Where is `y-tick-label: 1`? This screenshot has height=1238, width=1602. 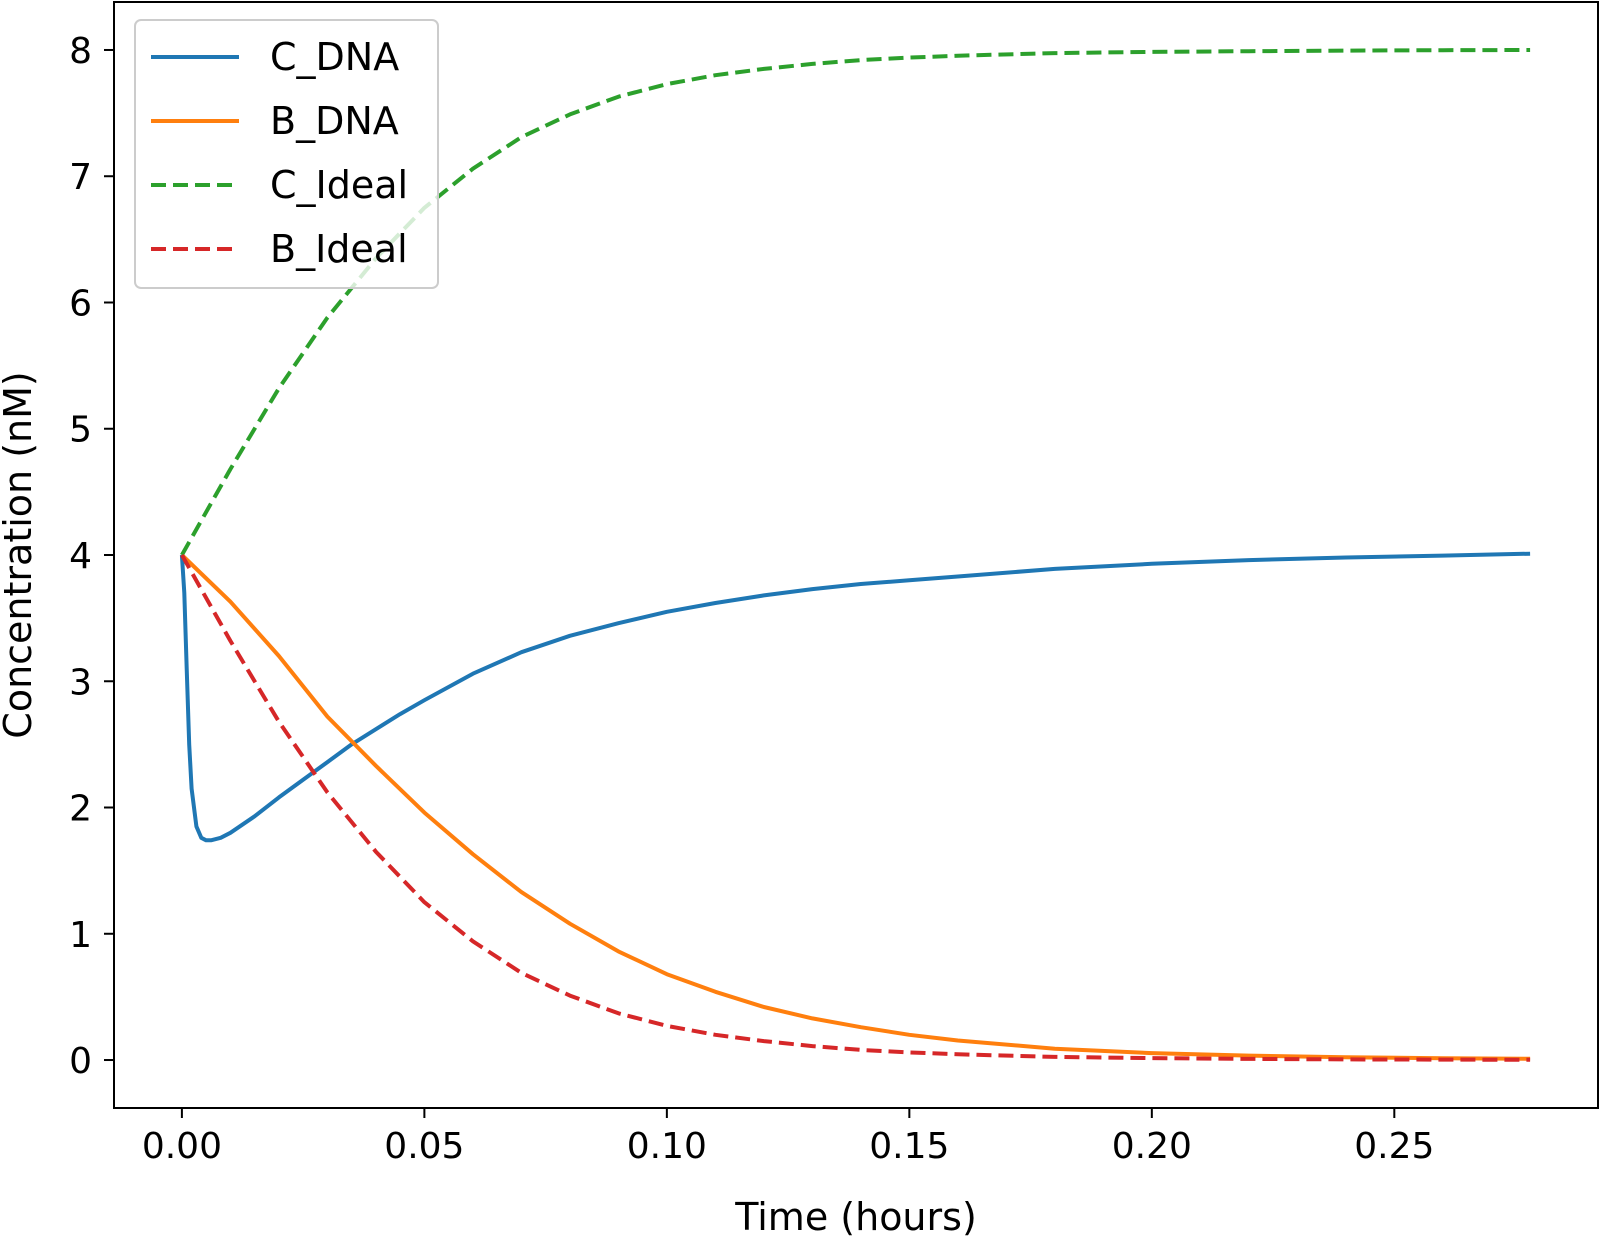 y-tick-label: 1 is located at coordinates (80, 935).